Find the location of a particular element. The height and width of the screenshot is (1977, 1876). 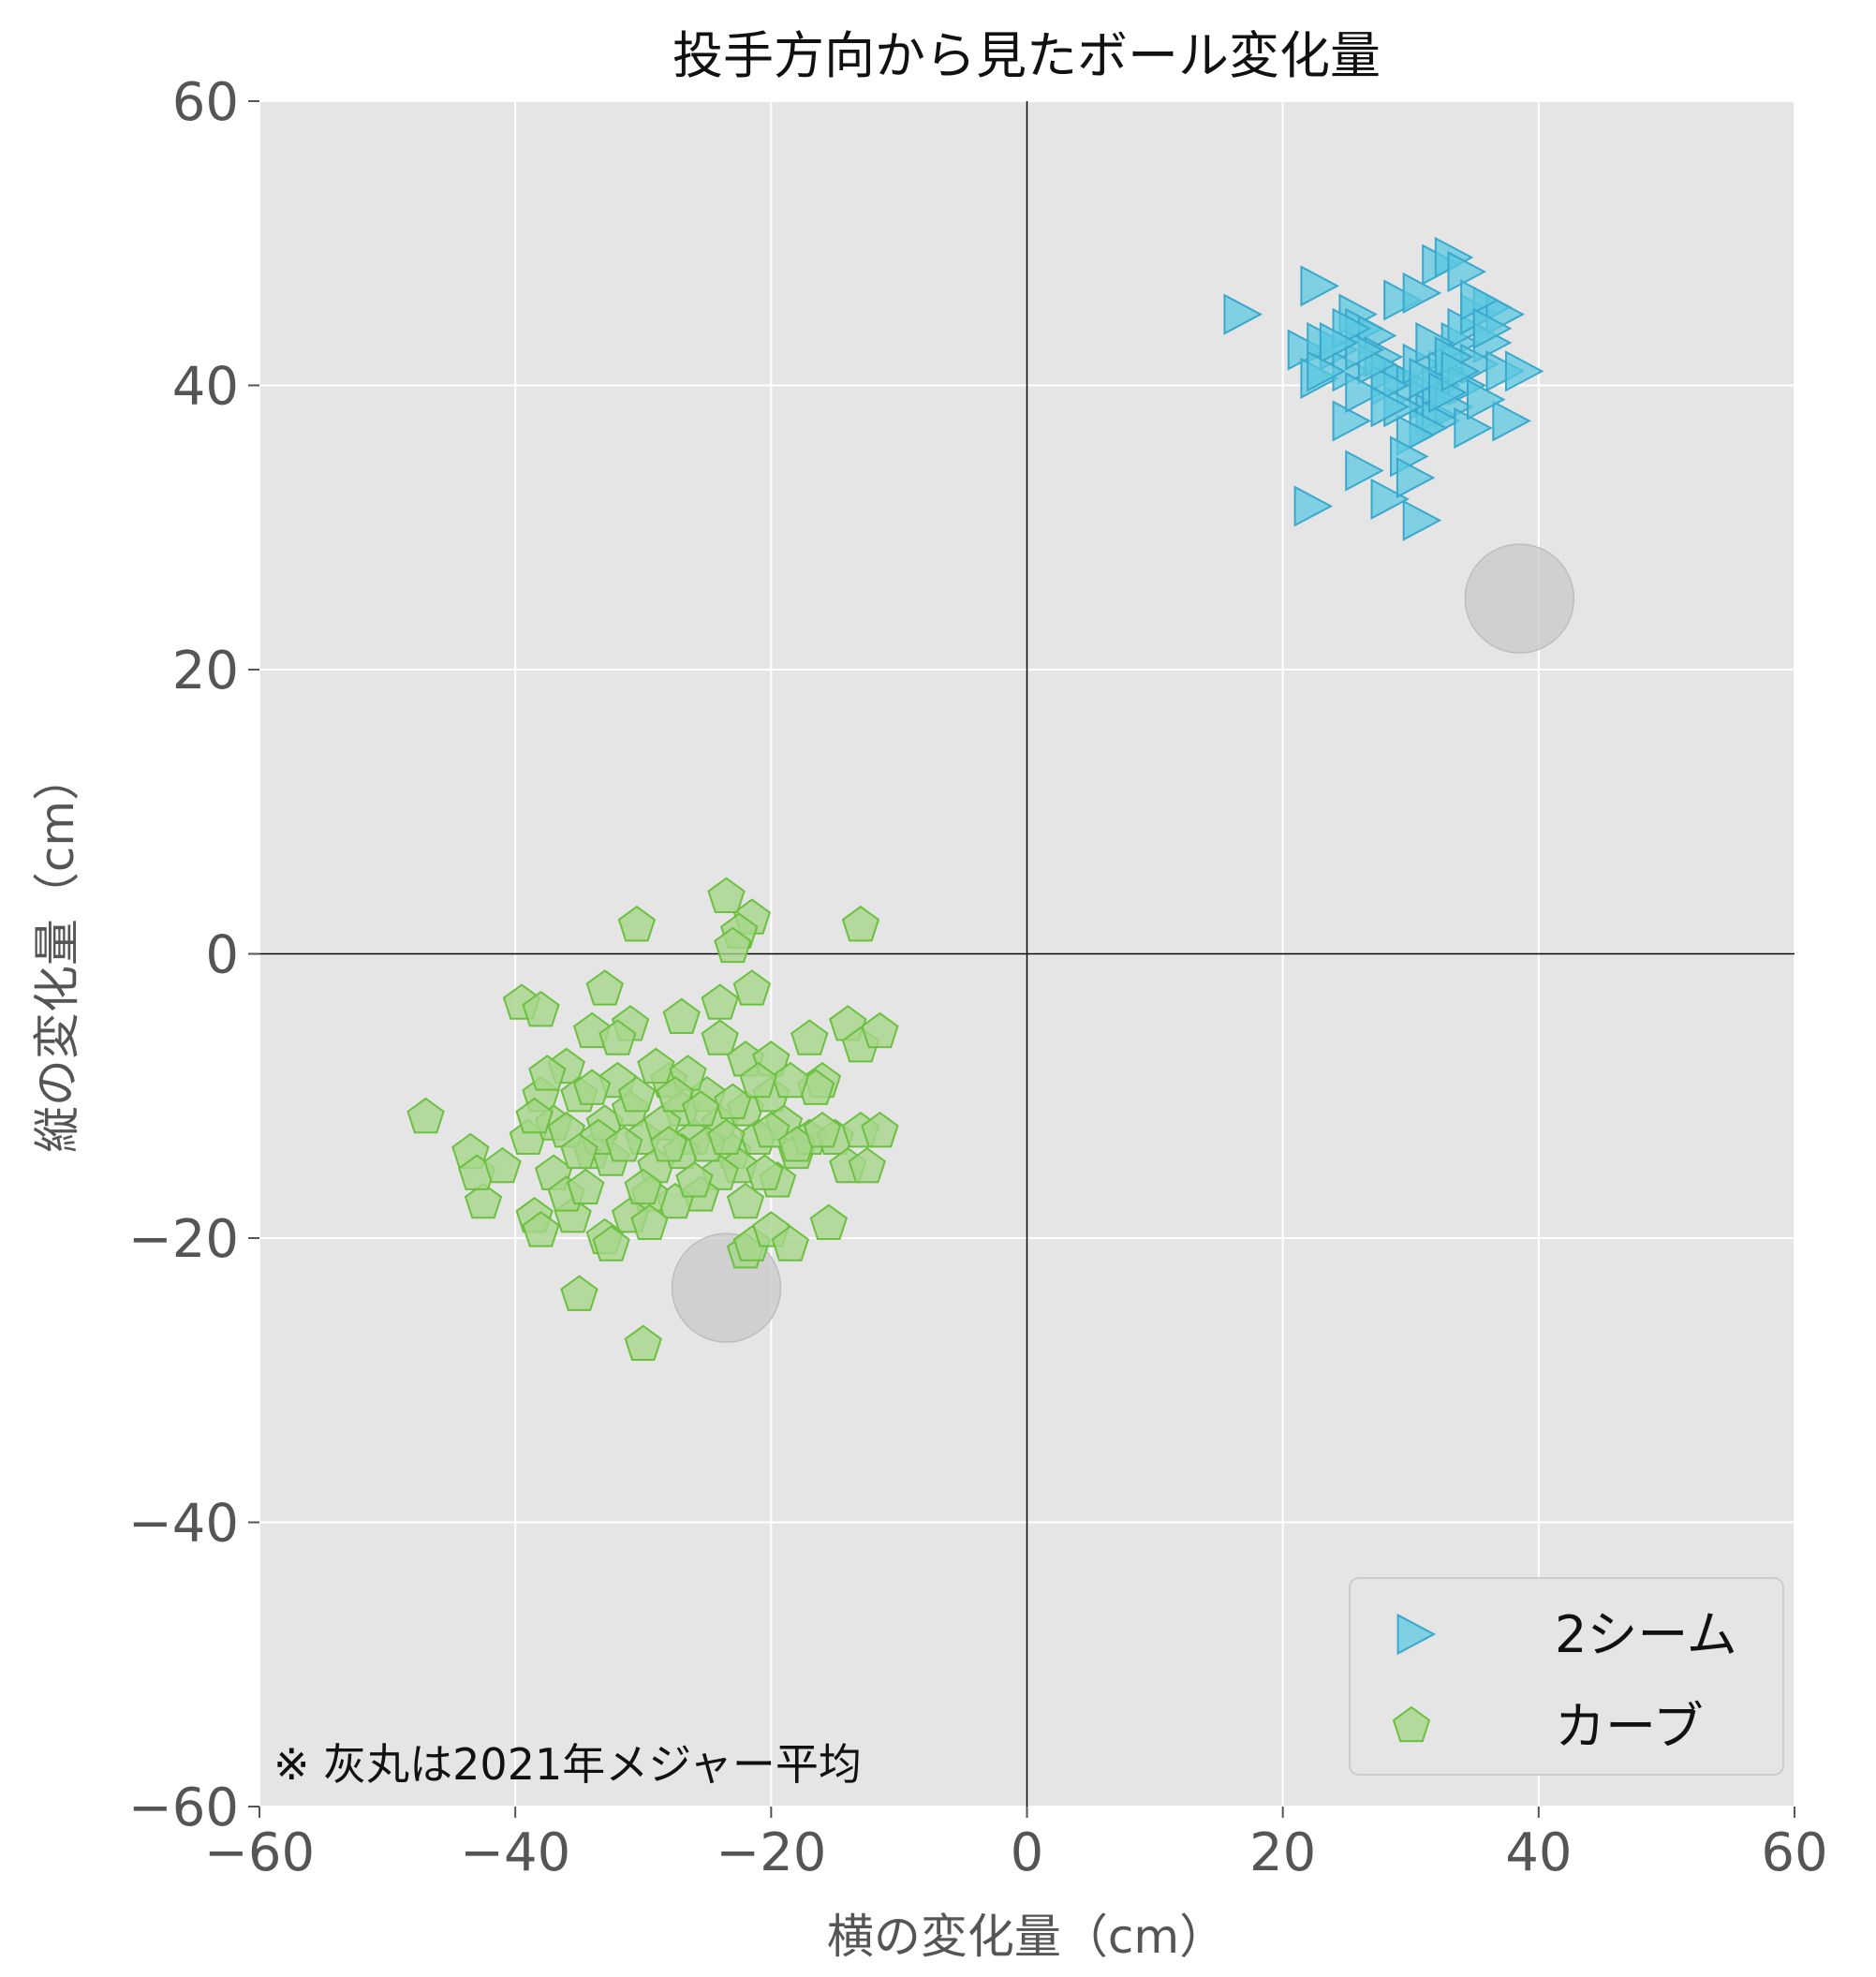

y-axis-title: 縦の変化量（cm） is located at coordinates (57, 953).